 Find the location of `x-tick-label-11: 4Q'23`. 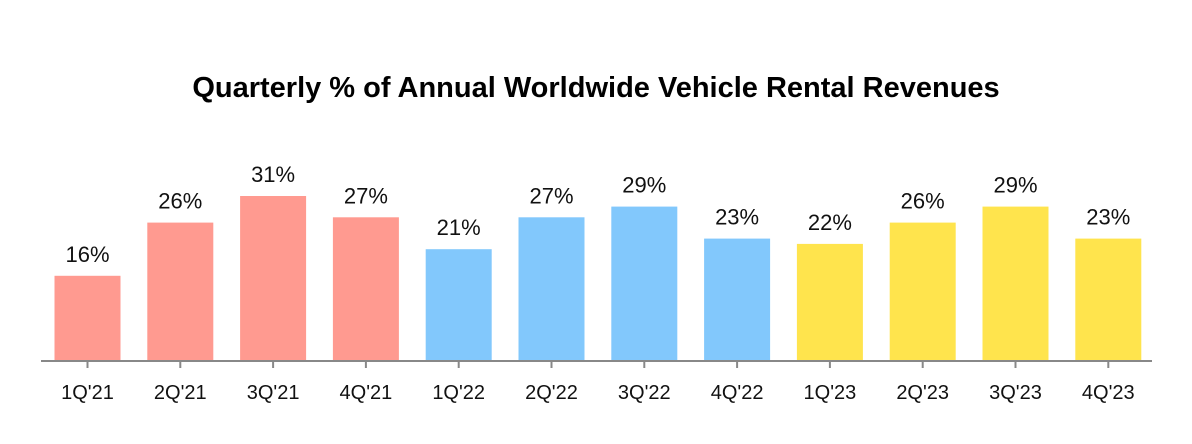

x-tick-label-11: 4Q'23 is located at coordinates (1108, 393).